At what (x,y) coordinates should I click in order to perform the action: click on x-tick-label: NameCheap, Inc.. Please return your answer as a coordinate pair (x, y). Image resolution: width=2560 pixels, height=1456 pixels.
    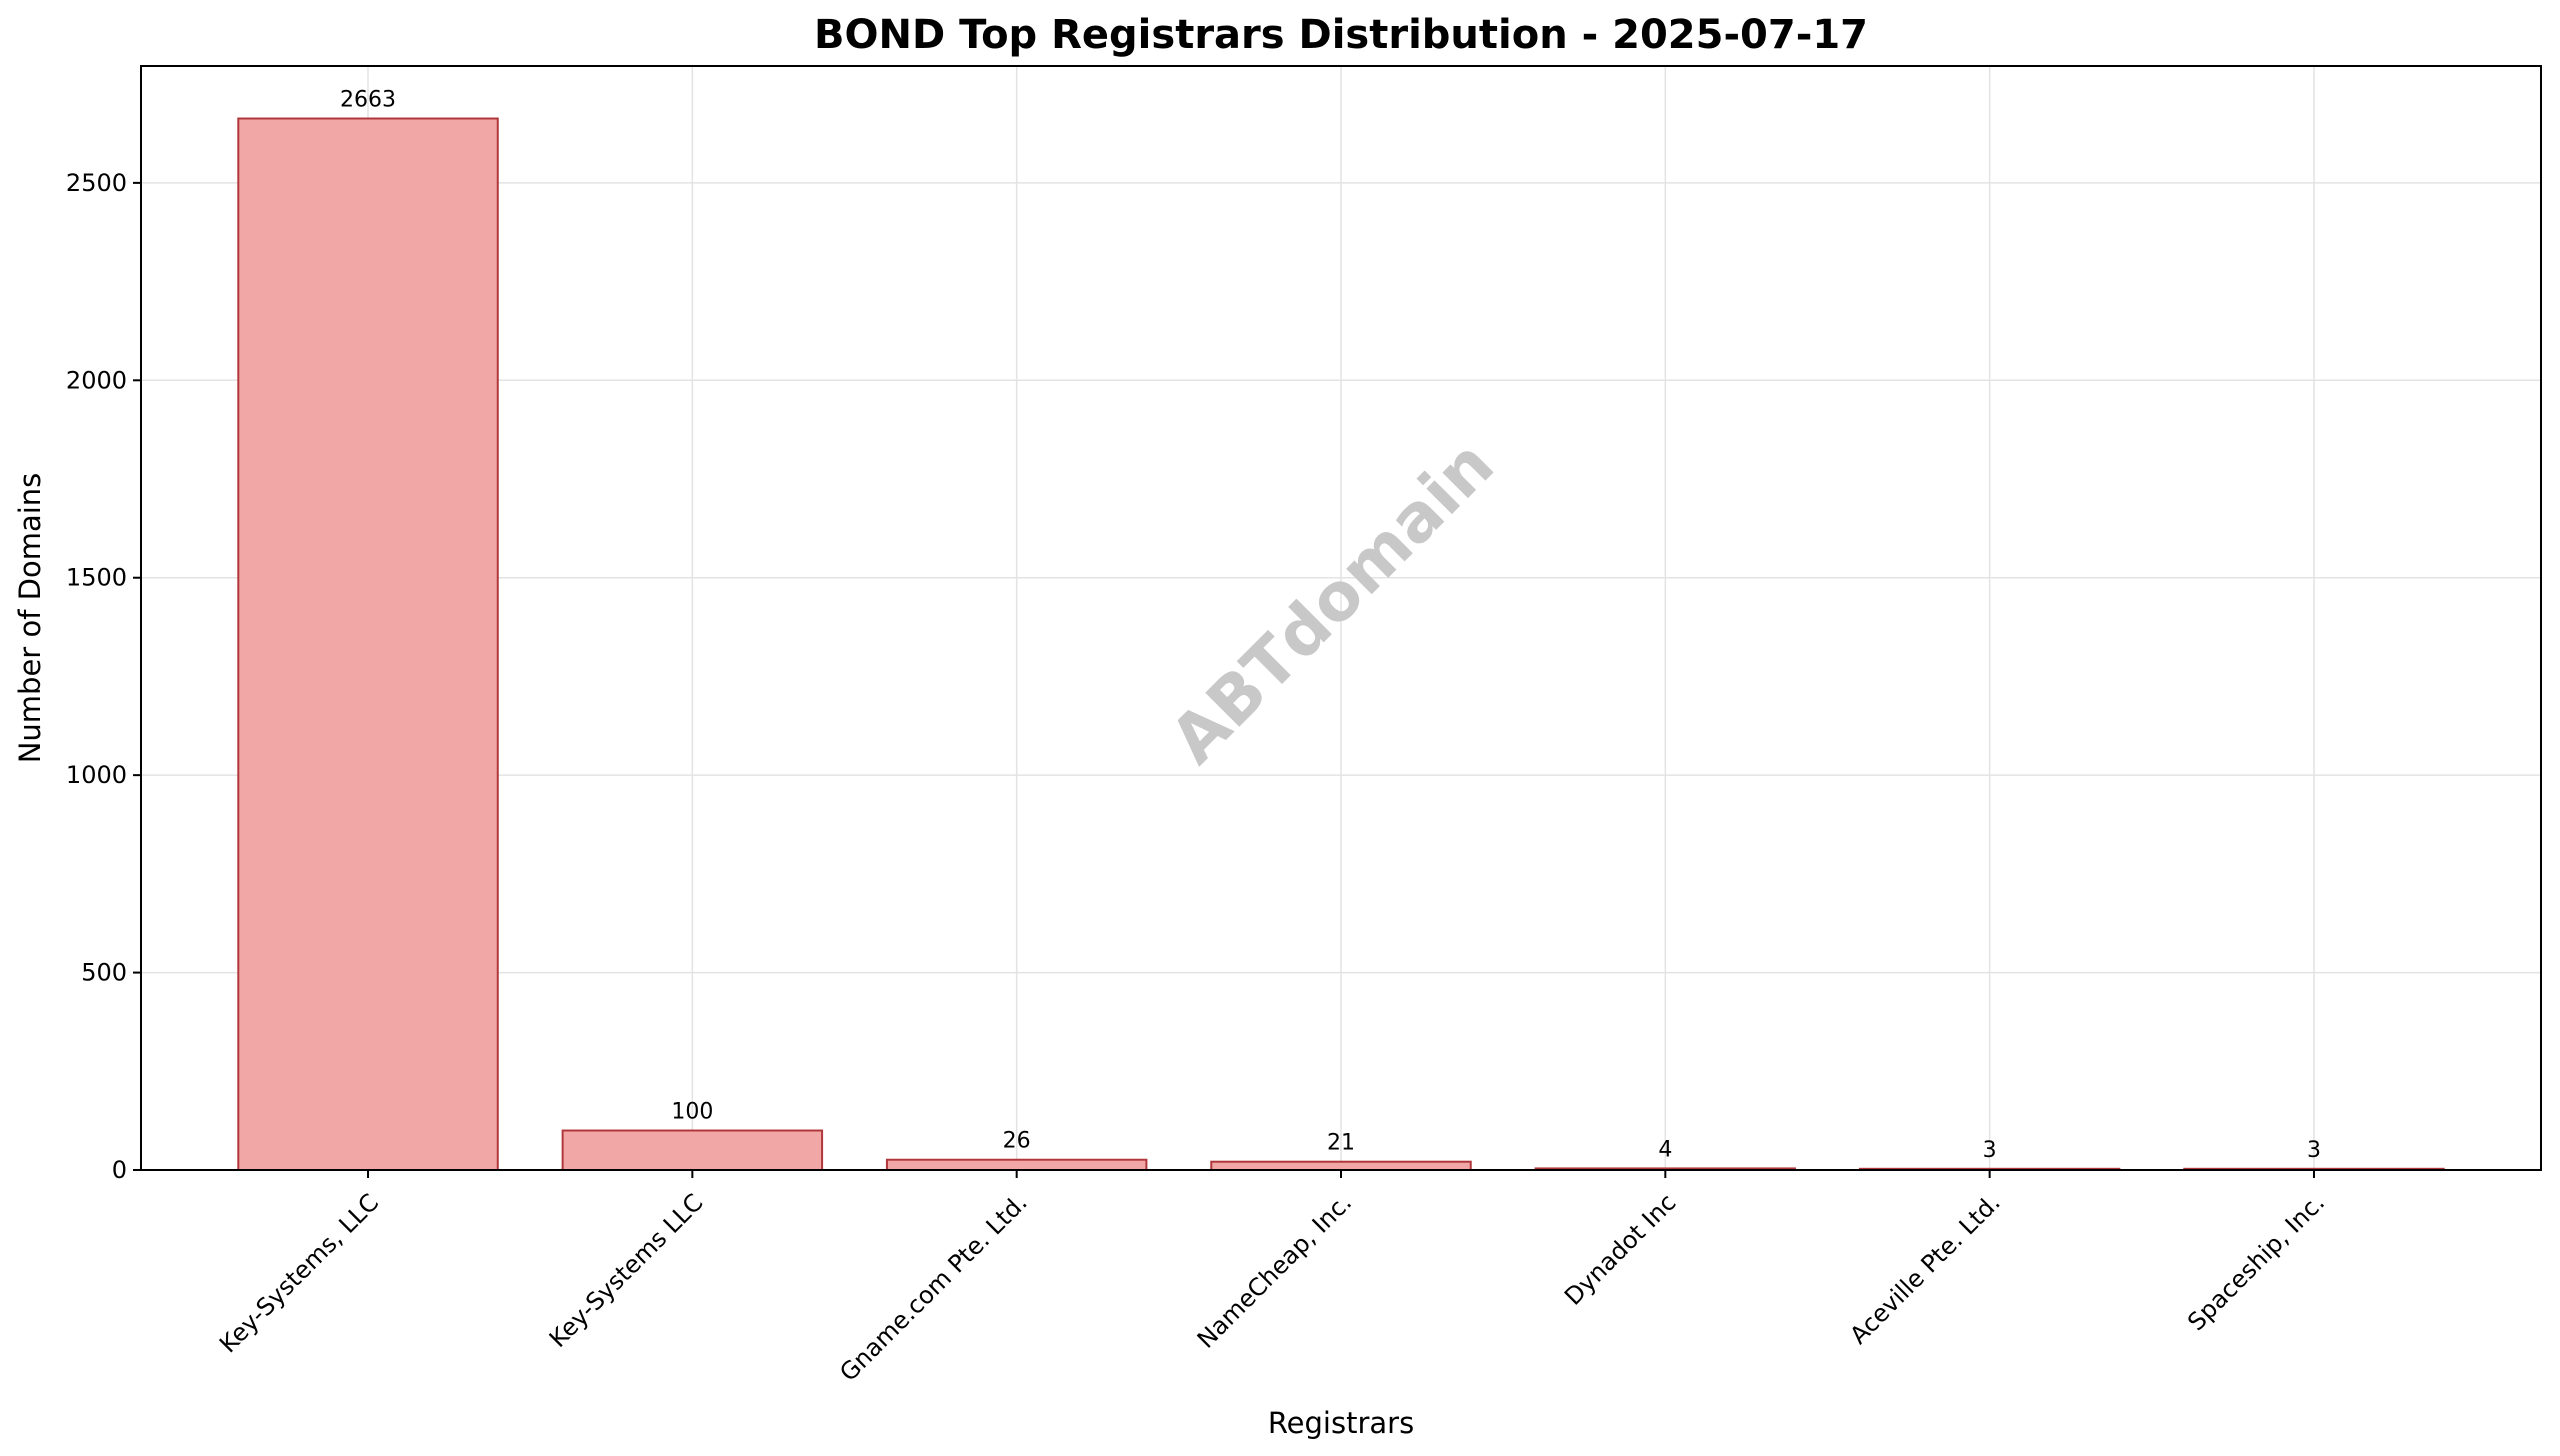
    Looking at the image, I should click on (1274, 1270).